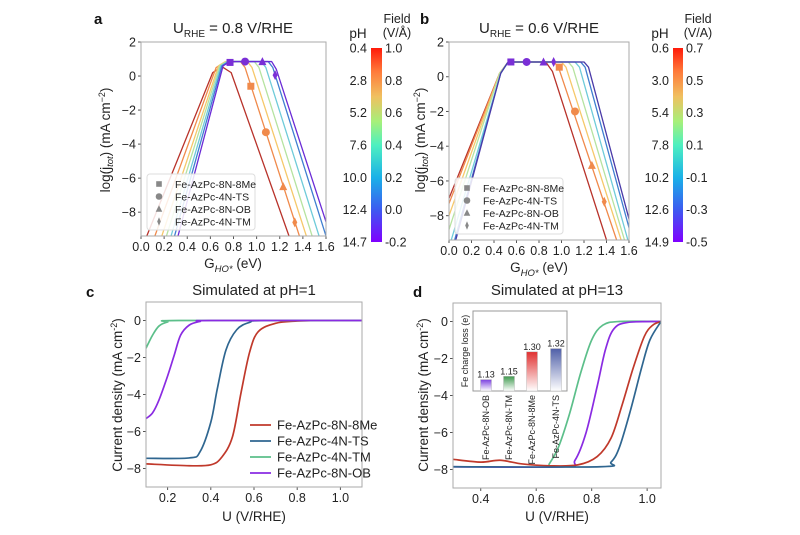 The width and height of the screenshot is (800, 535). I want to click on colorbar-field-tick: 0.6, so click(393, 113).